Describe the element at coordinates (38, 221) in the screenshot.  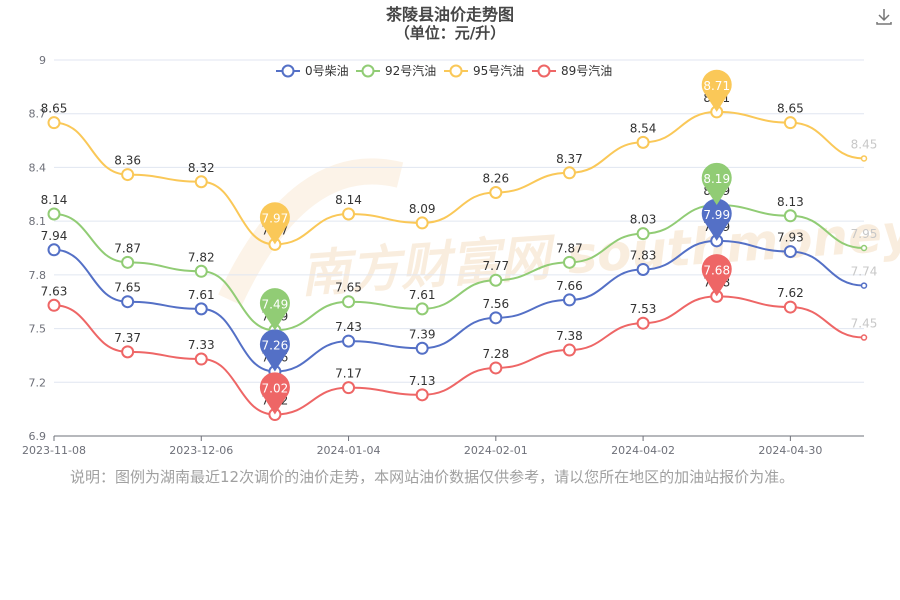
I see `y-tick-label: 8.1` at that location.